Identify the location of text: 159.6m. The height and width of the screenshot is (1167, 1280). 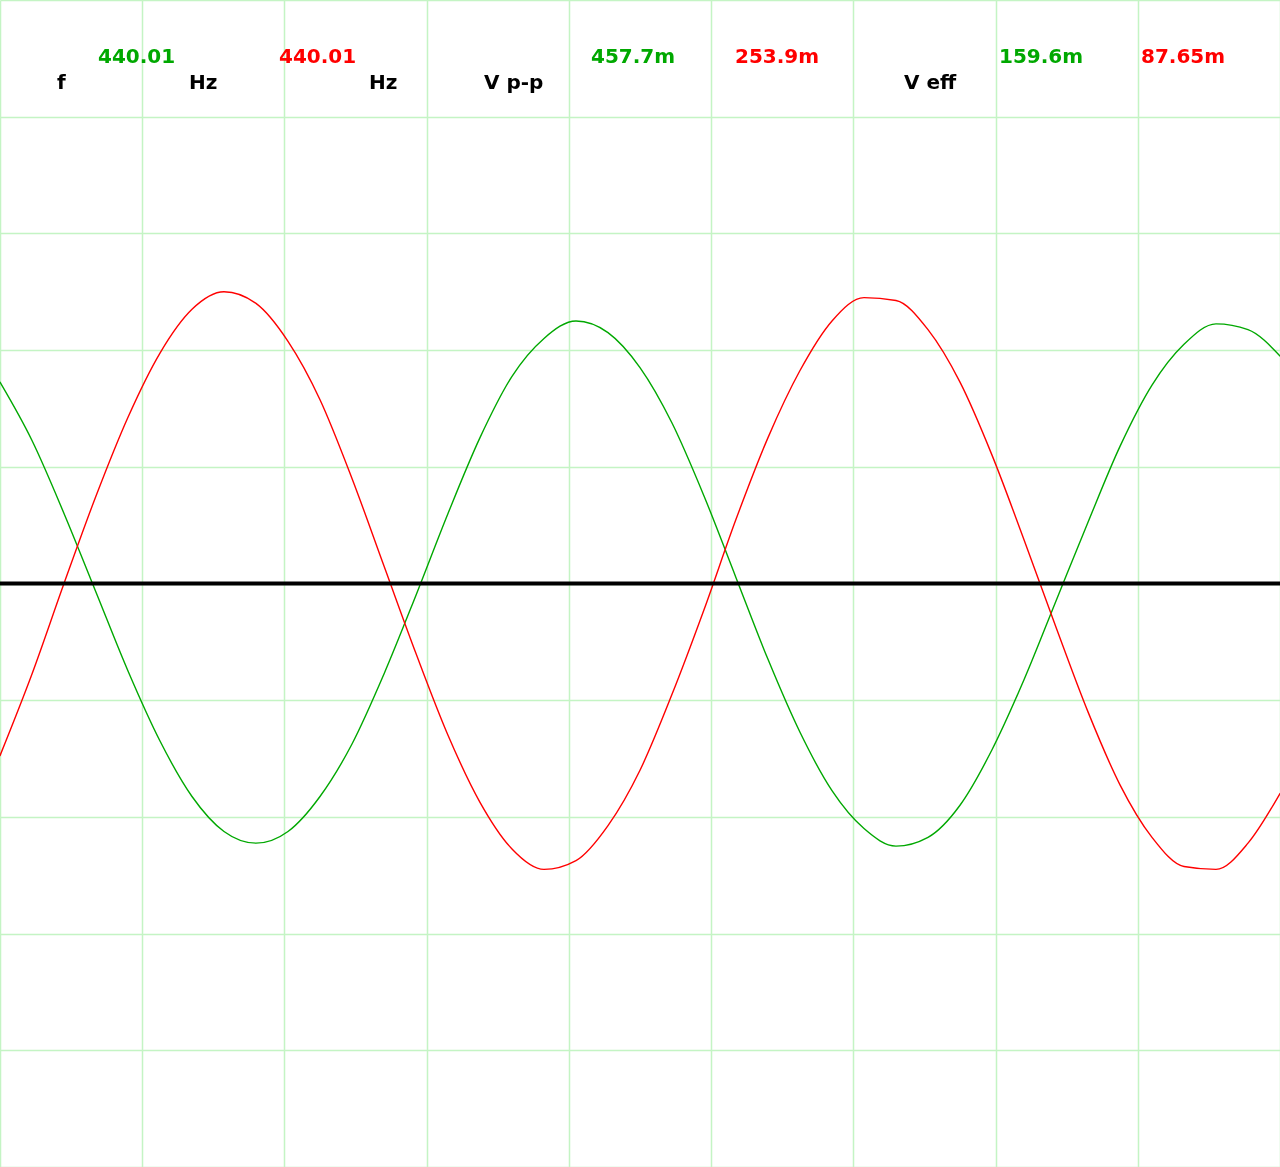
(1041, 56).